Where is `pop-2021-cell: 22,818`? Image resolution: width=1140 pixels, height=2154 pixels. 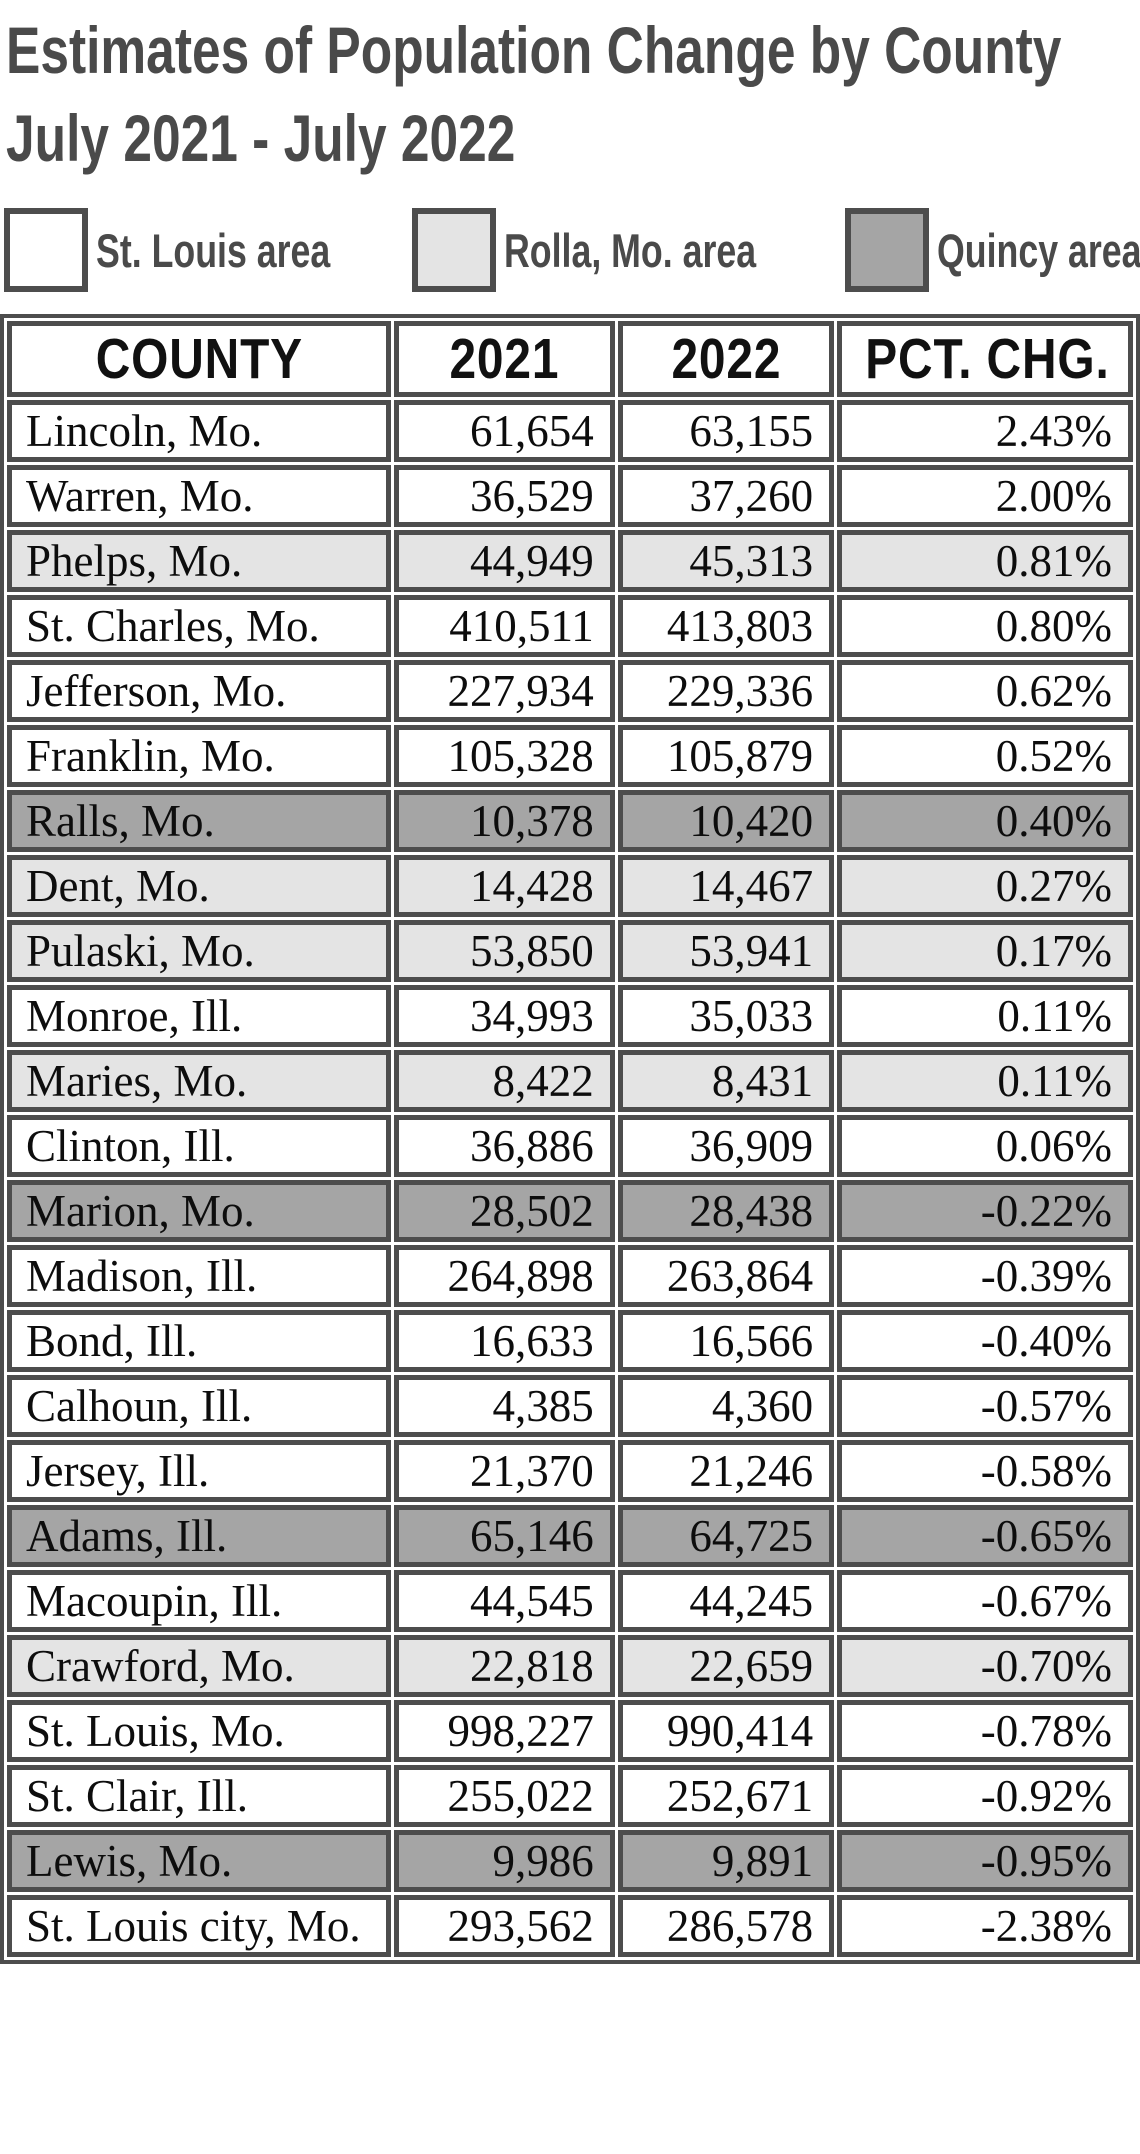 pop-2021-cell: 22,818 is located at coordinates (504, 1666).